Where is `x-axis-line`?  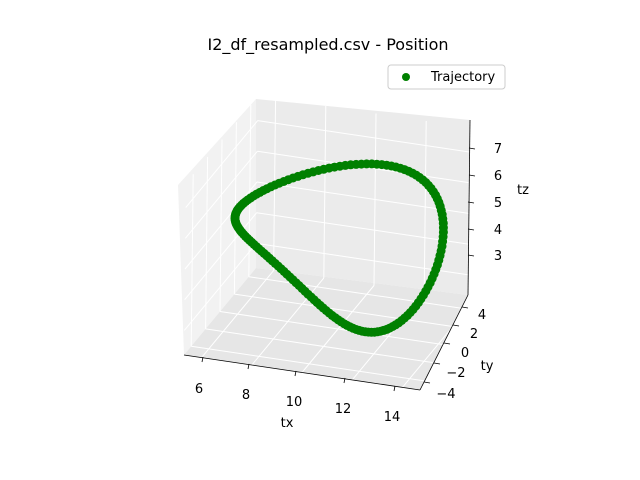 x-axis-line is located at coordinates (302, 372).